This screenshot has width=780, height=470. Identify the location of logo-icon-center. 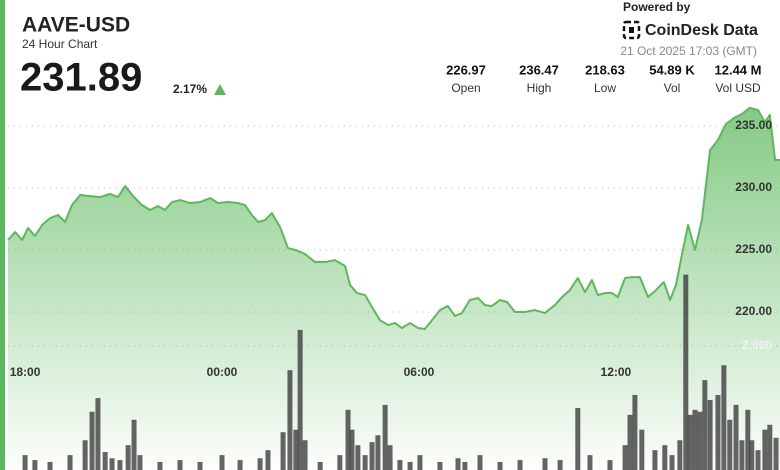
(631, 30).